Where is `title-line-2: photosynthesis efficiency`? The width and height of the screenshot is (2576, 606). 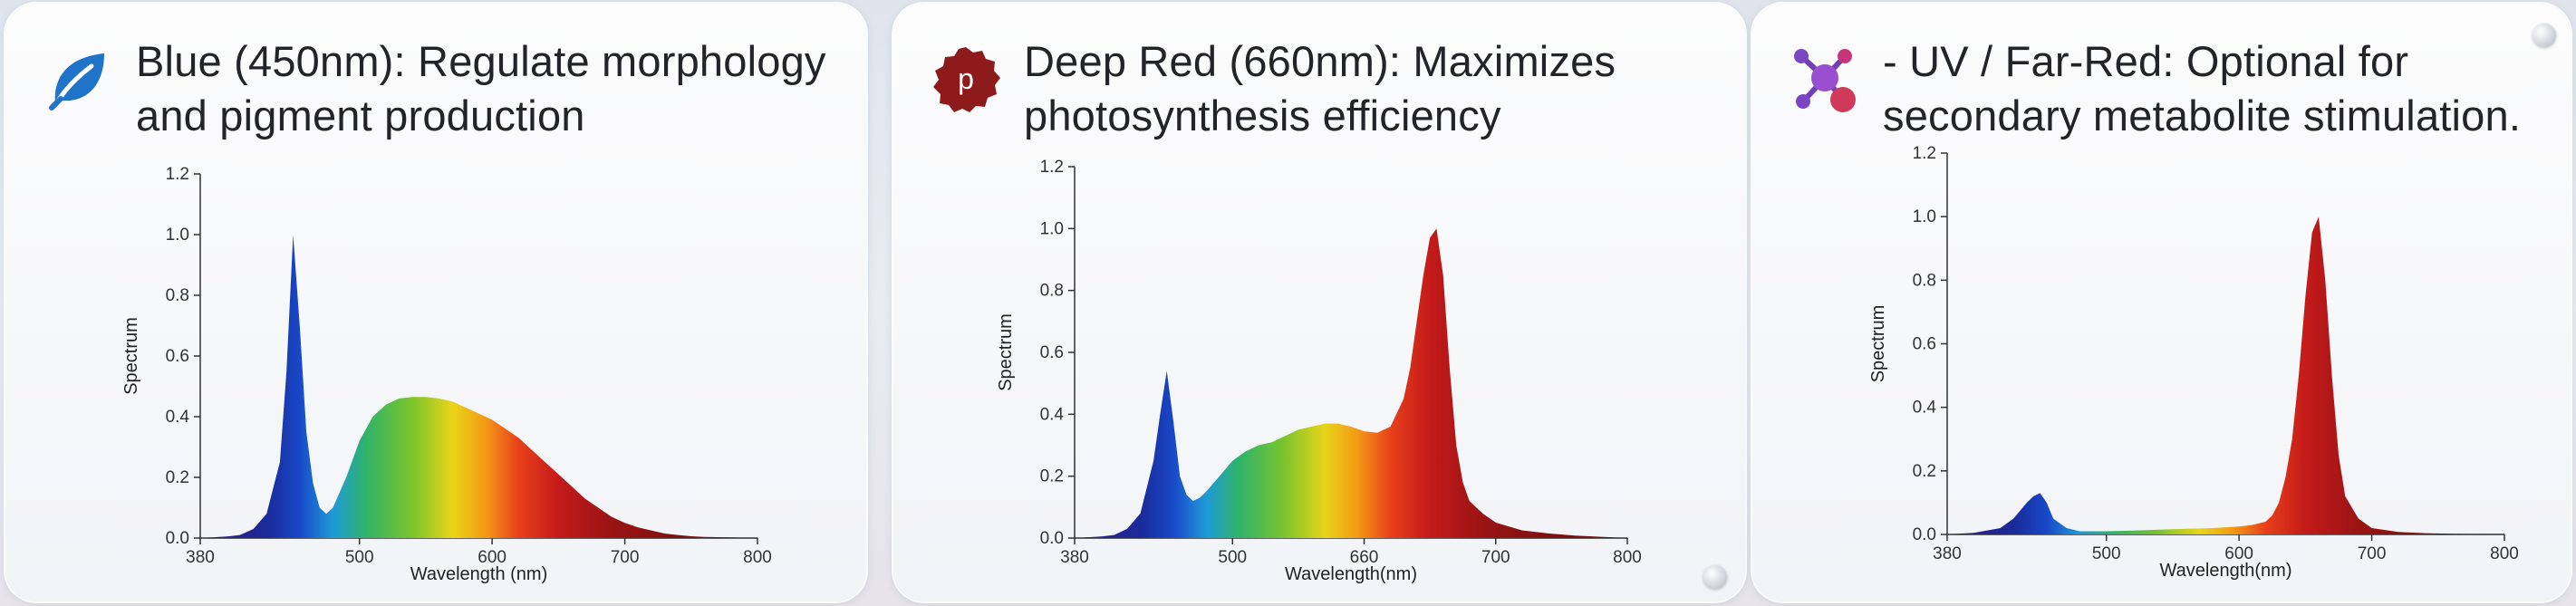 title-line-2: photosynthesis efficiency is located at coordinates (1262, 115).